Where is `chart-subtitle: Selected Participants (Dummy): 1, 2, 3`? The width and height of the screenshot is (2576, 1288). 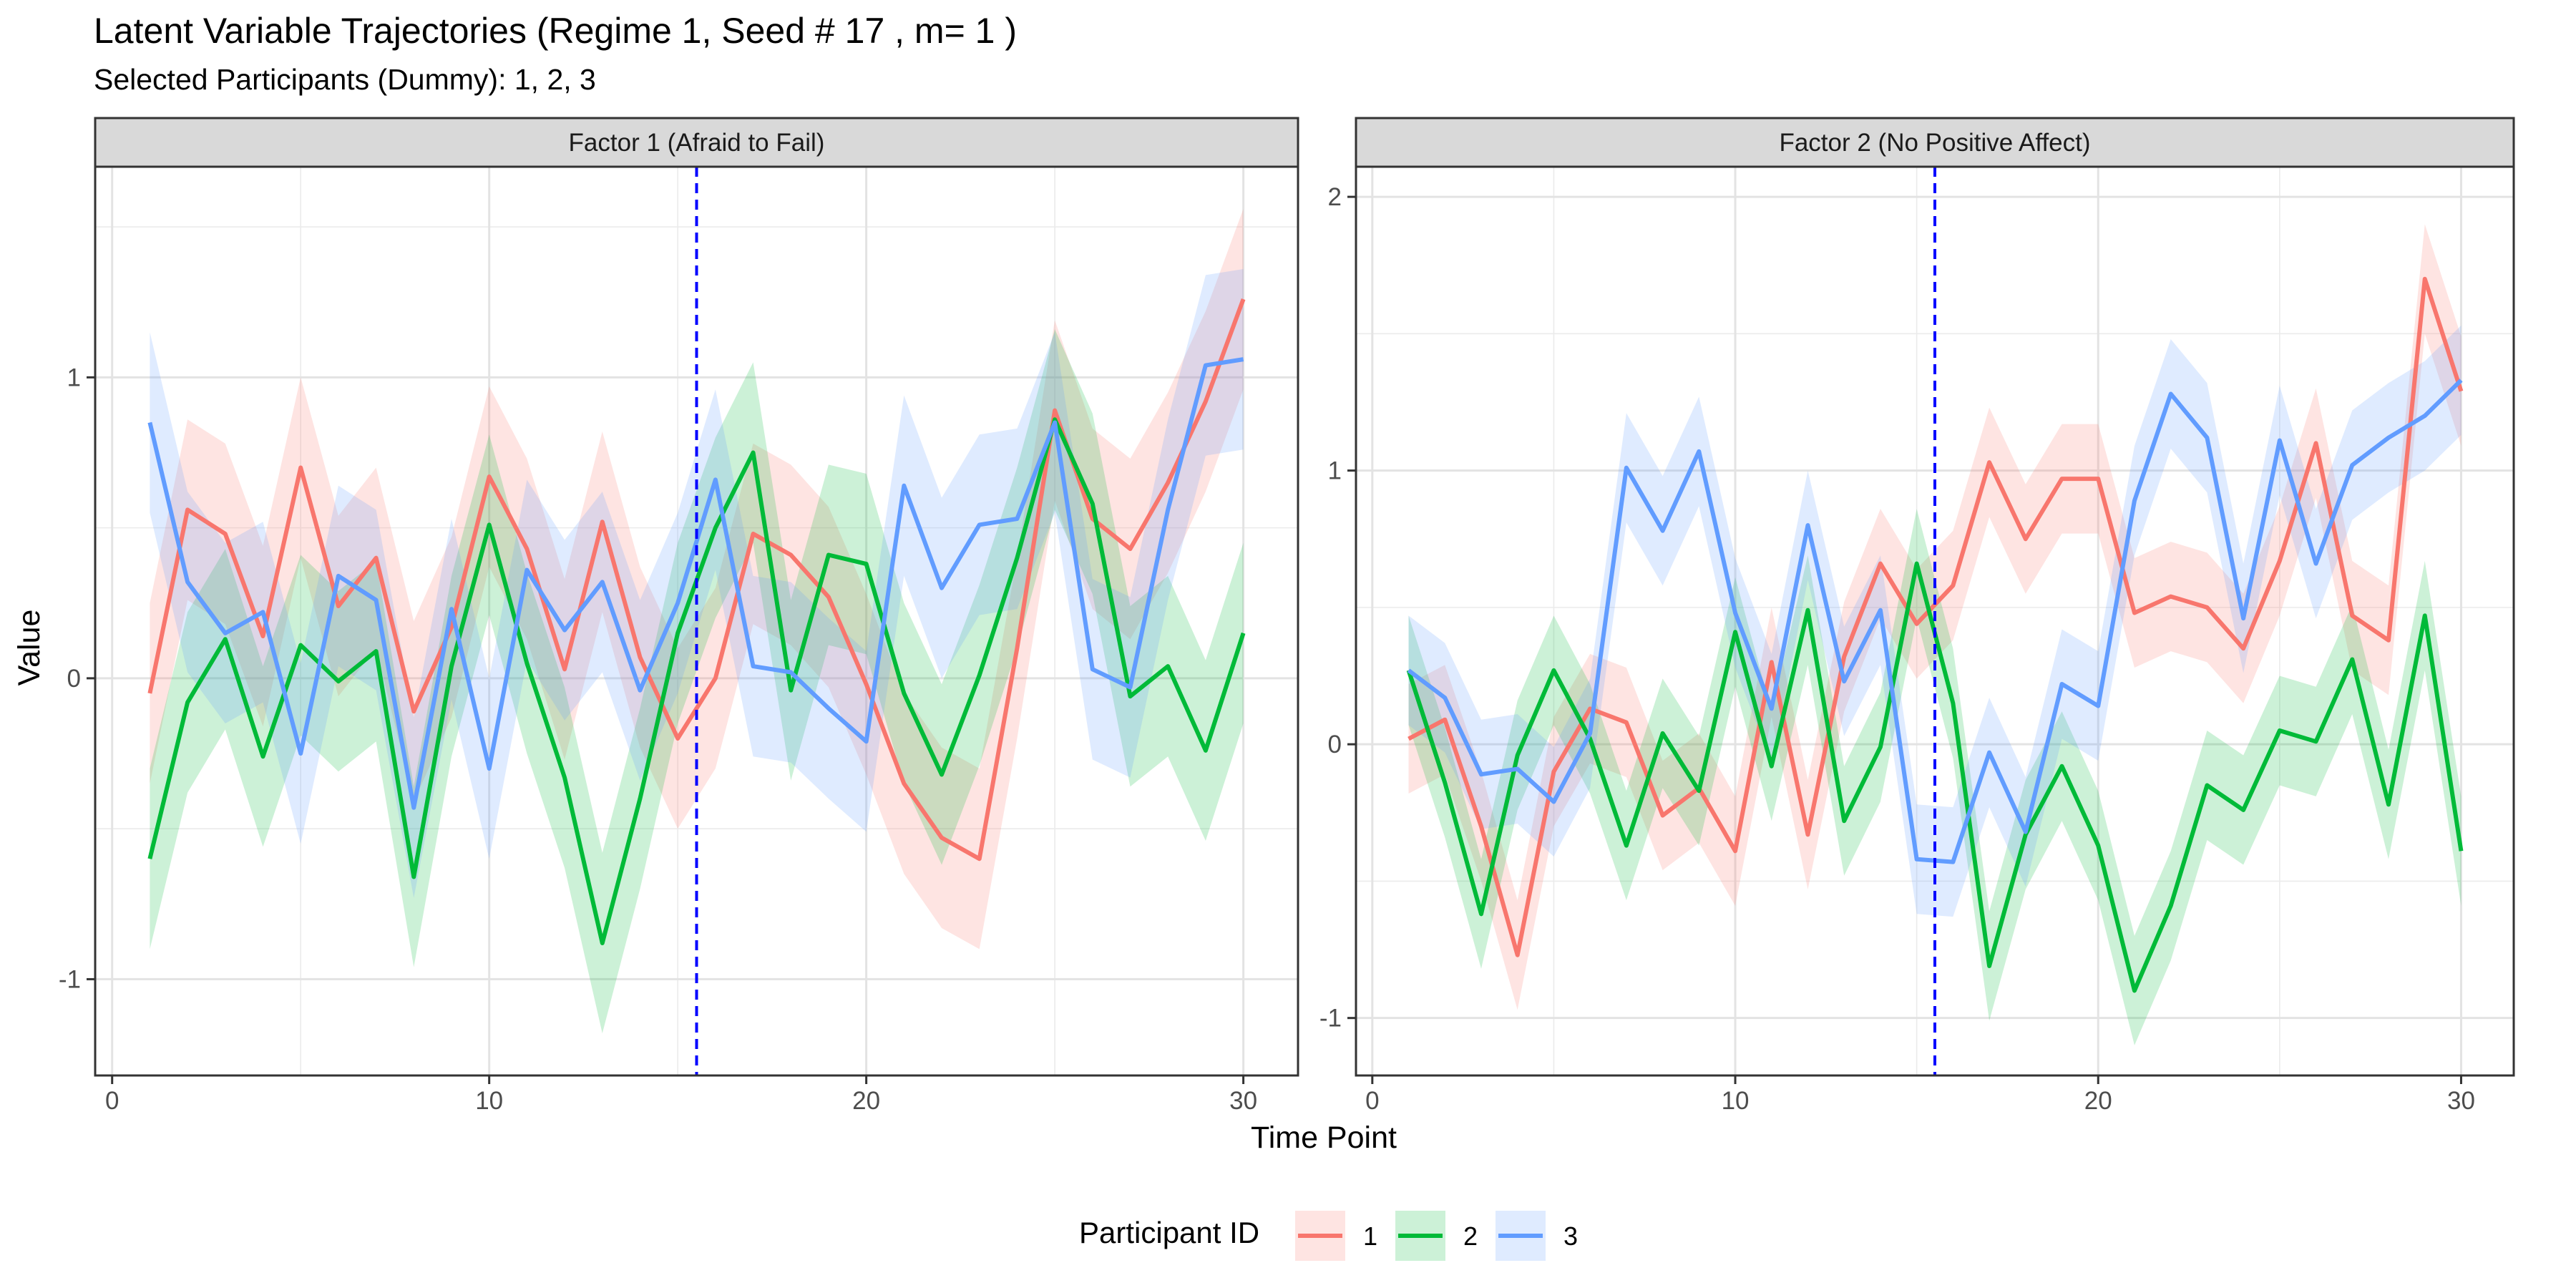 chart-subtitle: Selected Participants (Dummy): 1, 2, 3 is located at coordinates (345, 79).